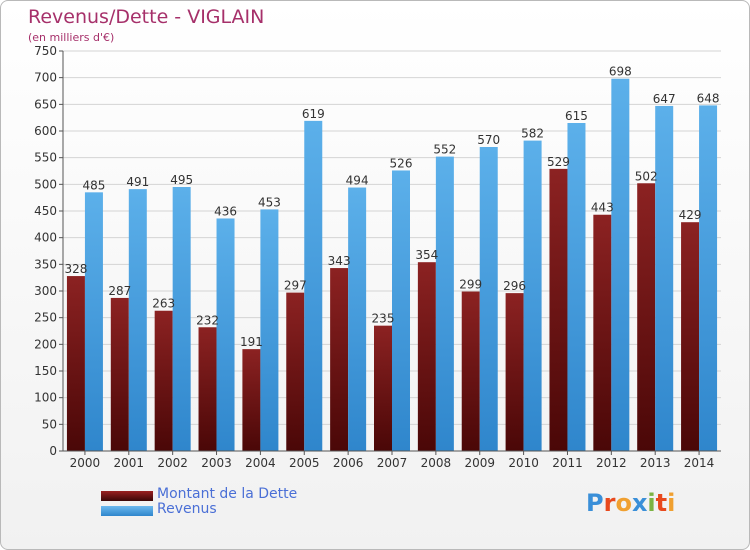 The image size is (750, 550). What do you see at coordinates (523, 463) in the screenshot?
I see `x-tick-label: 2010` at bounding box center [523, 463].